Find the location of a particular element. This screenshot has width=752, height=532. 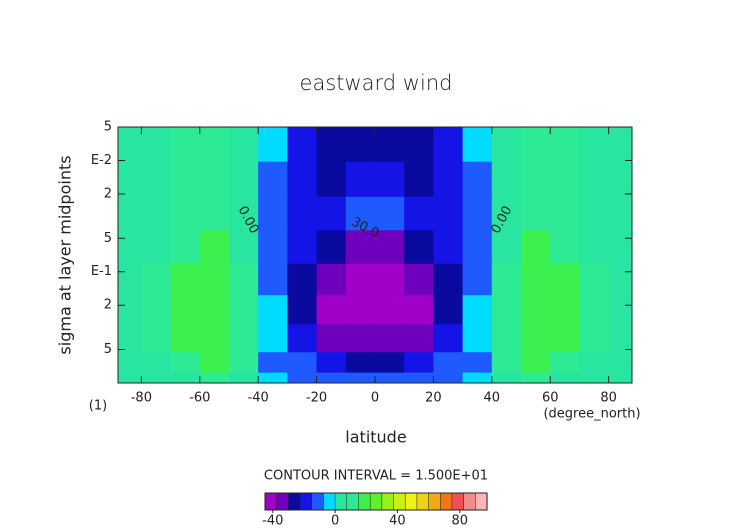

y-unit: (1) is located at coordinates (98, 406).